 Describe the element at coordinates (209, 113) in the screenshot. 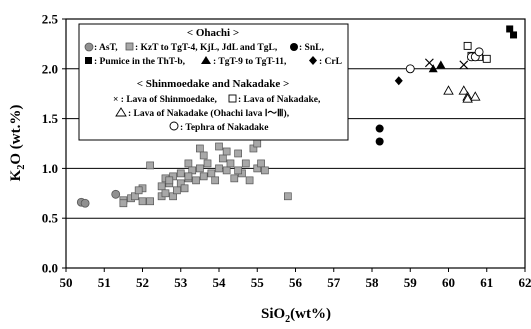

I see `legend-ohachi-lava-text: : Lava of Nakadake (Ohachi lava Ⅰ～Ⅲ),` at that location.